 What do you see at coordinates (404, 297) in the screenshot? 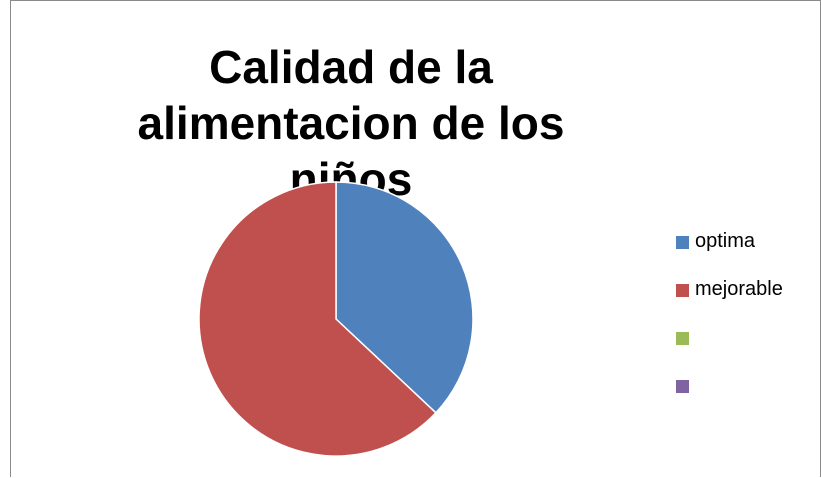
I see `pie-slice-optima` at bounding box center [404, 297].